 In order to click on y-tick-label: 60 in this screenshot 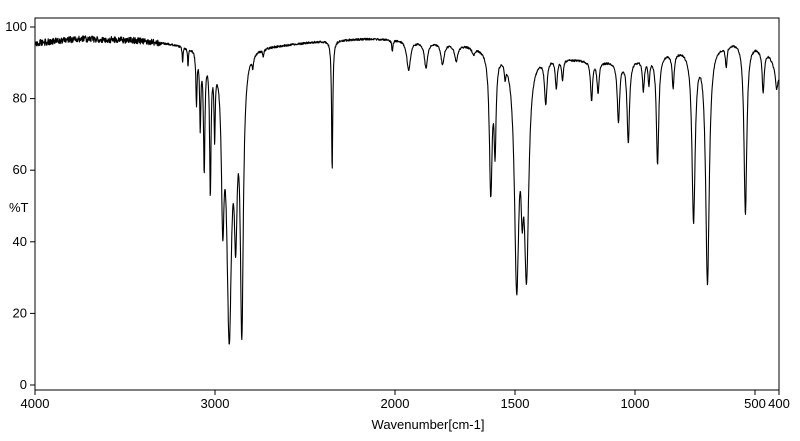, I will do `click(20, 169)`.